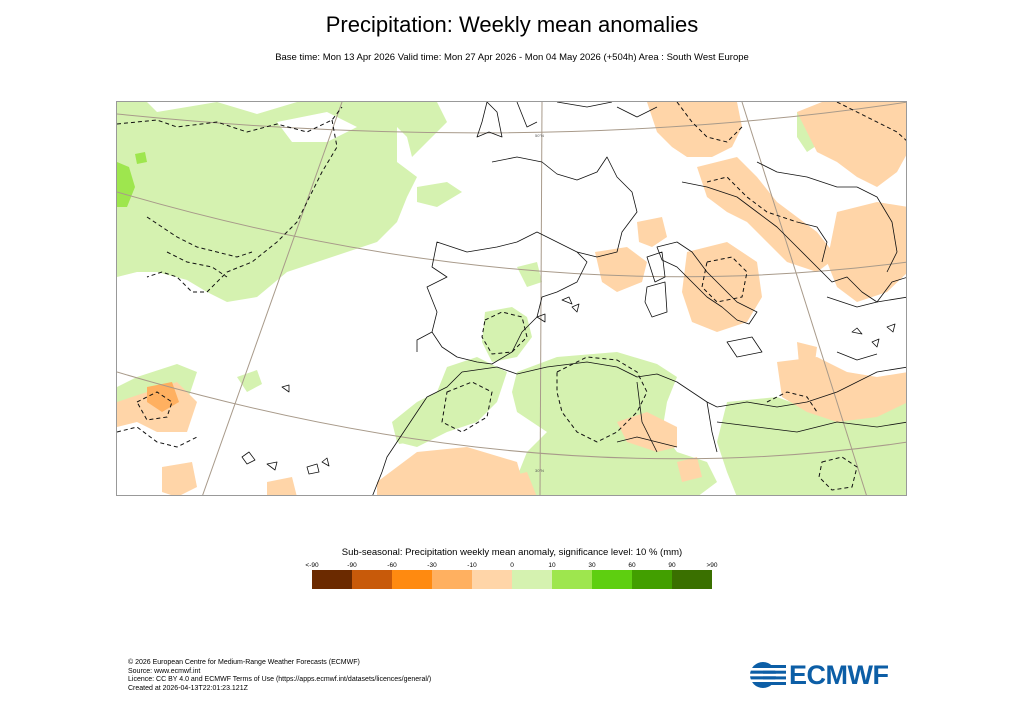  I want to click on svg-text: 30°N, so click(539, 470).